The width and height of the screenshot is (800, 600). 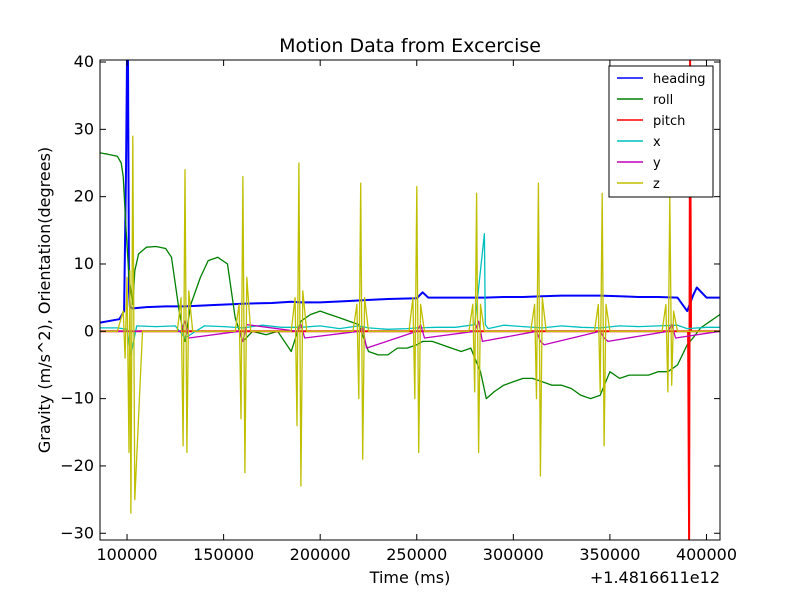 What do you see at coordinates (77, 532) in the screenshot?
I see `y-tick-label: −30` at bounding box center [77, 532].